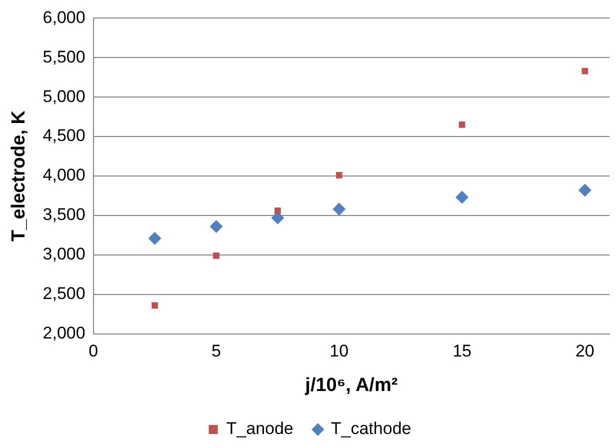  I want to click on x-tick-label: 5, so click(216, 351).